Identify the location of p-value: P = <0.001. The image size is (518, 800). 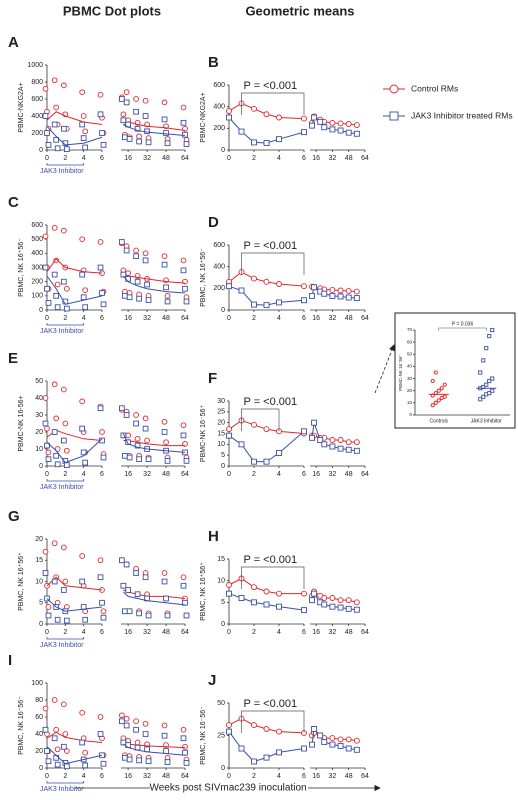
(271, 560).